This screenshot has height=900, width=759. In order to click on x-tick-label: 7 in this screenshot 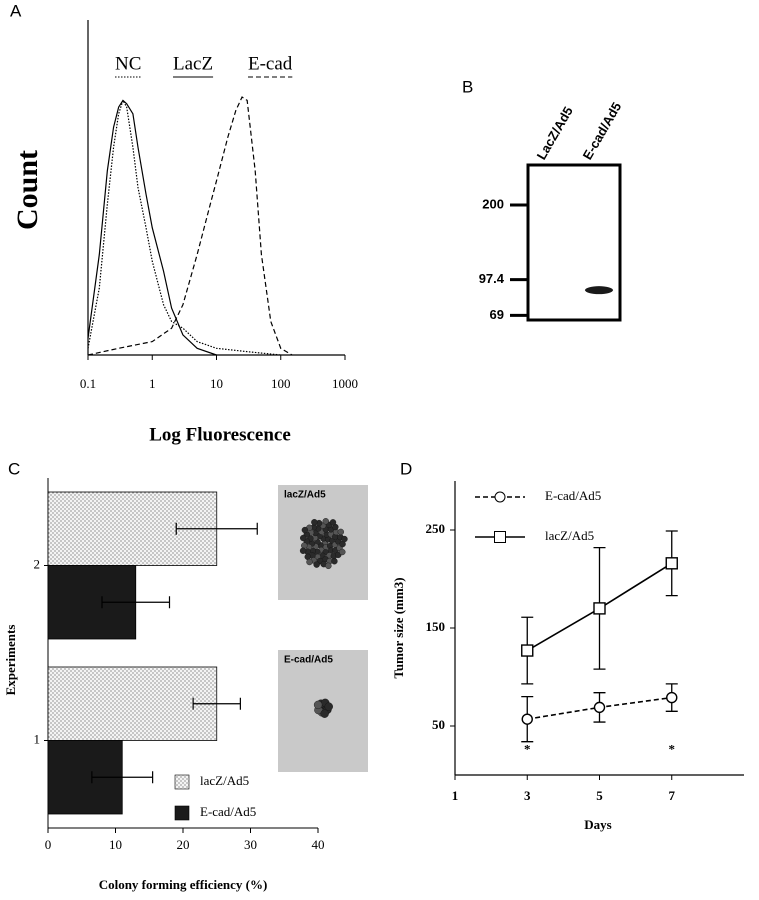, I will do `click(672, 795)`.